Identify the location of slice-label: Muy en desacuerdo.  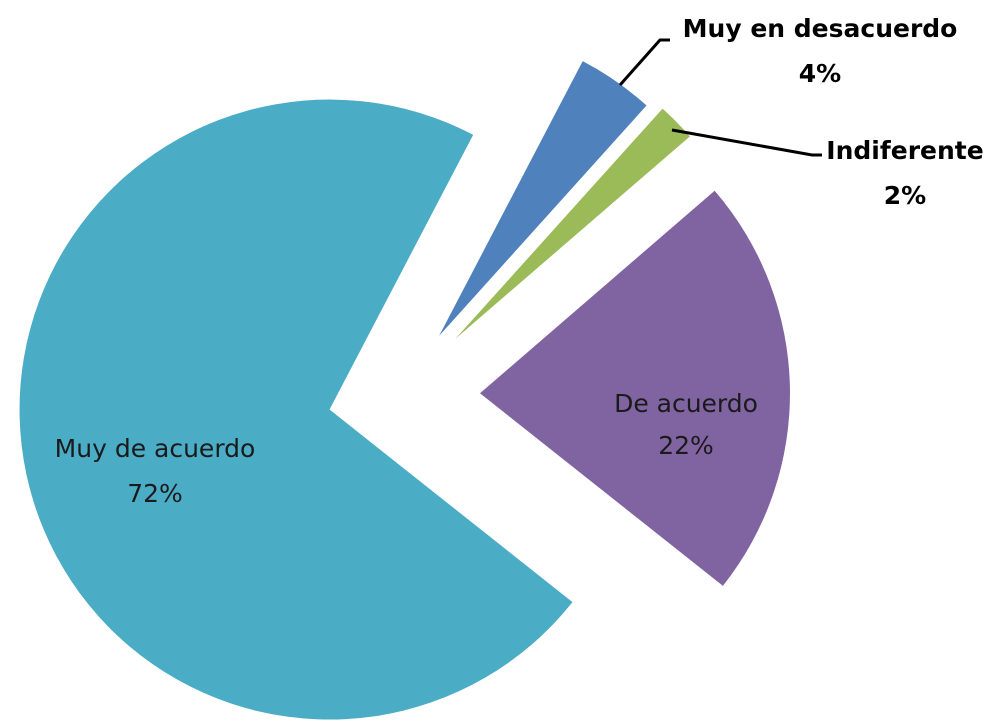
(820, 28).